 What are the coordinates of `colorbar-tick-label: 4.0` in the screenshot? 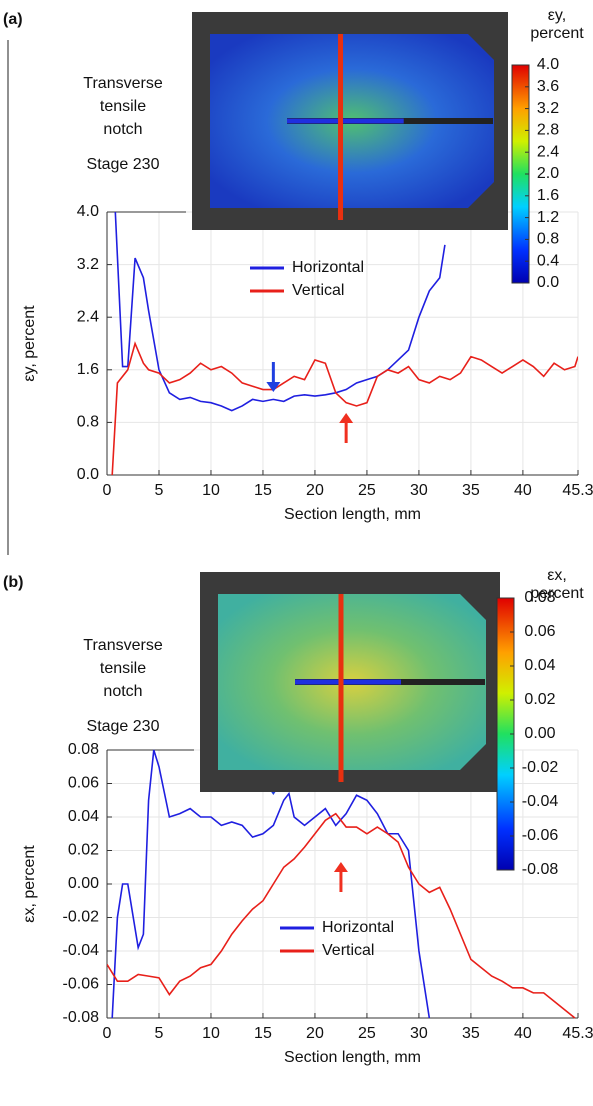 It's located at (548, 64).